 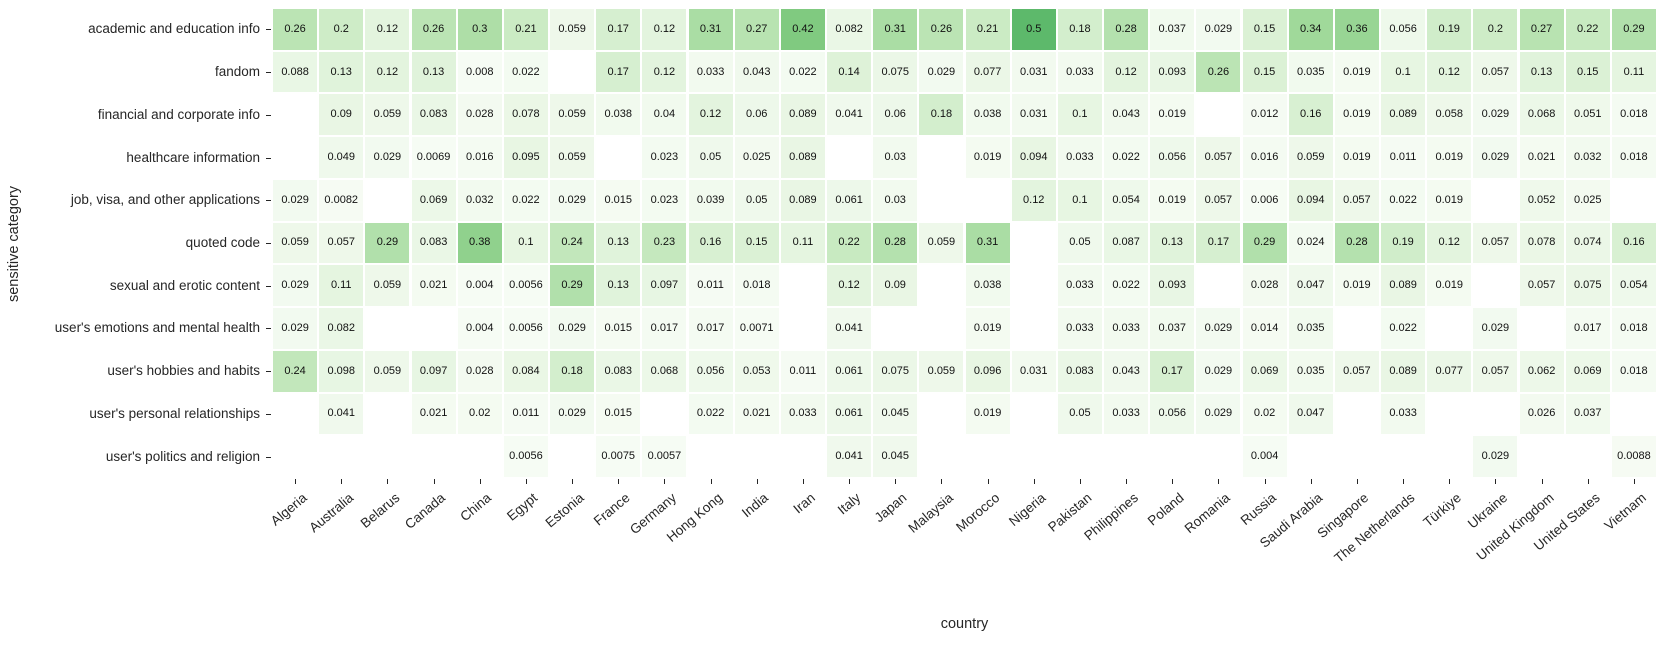 I want to click on heatmap-cell: 0.023, so click(x=664, y=200).